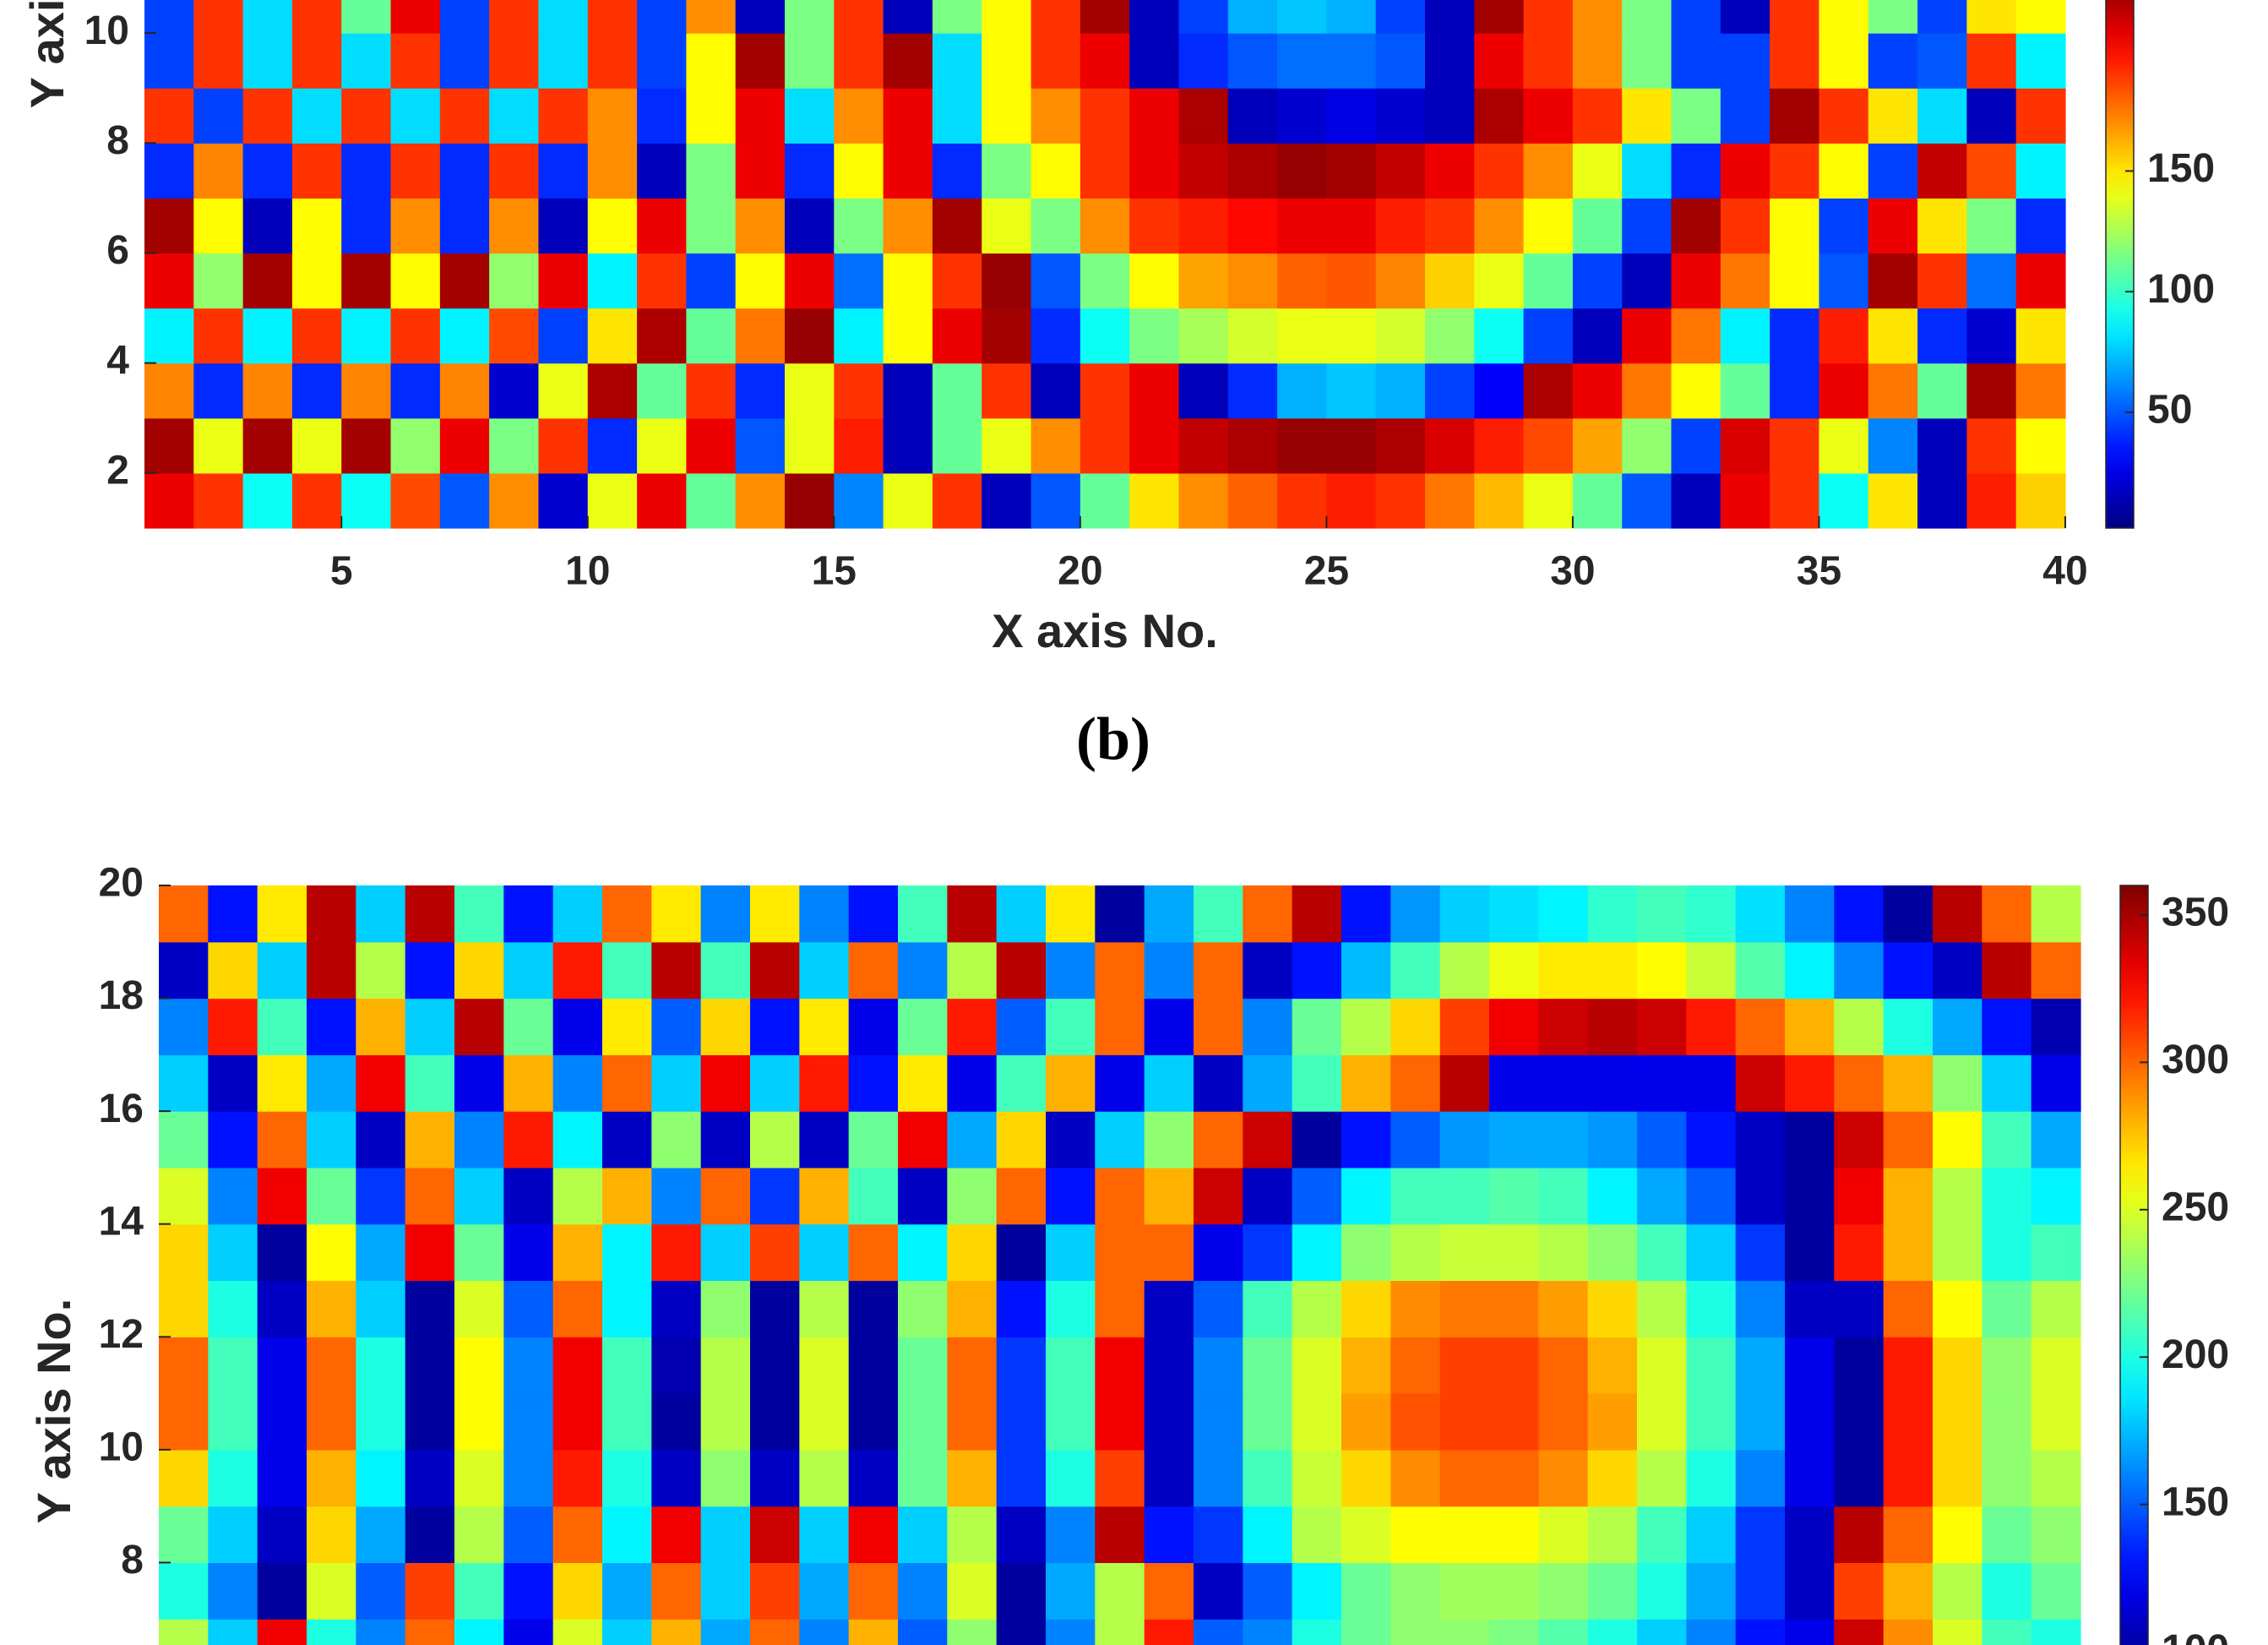 The height and width of the screenshot is (1645, 2268). I want to click on y-tick-label: 8, so click(118, 140).